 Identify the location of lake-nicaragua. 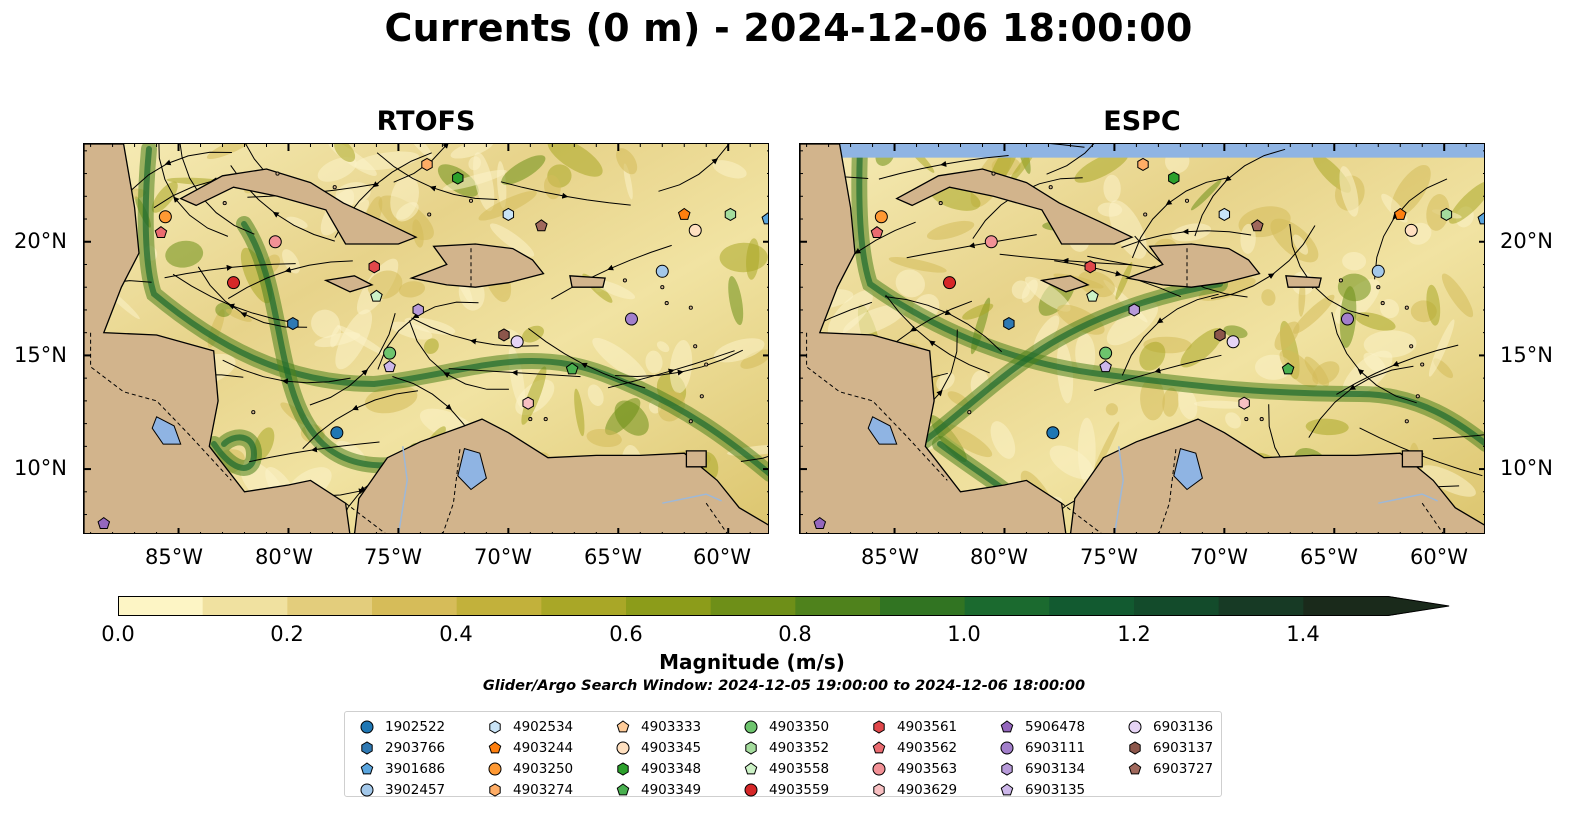
(166, 430).